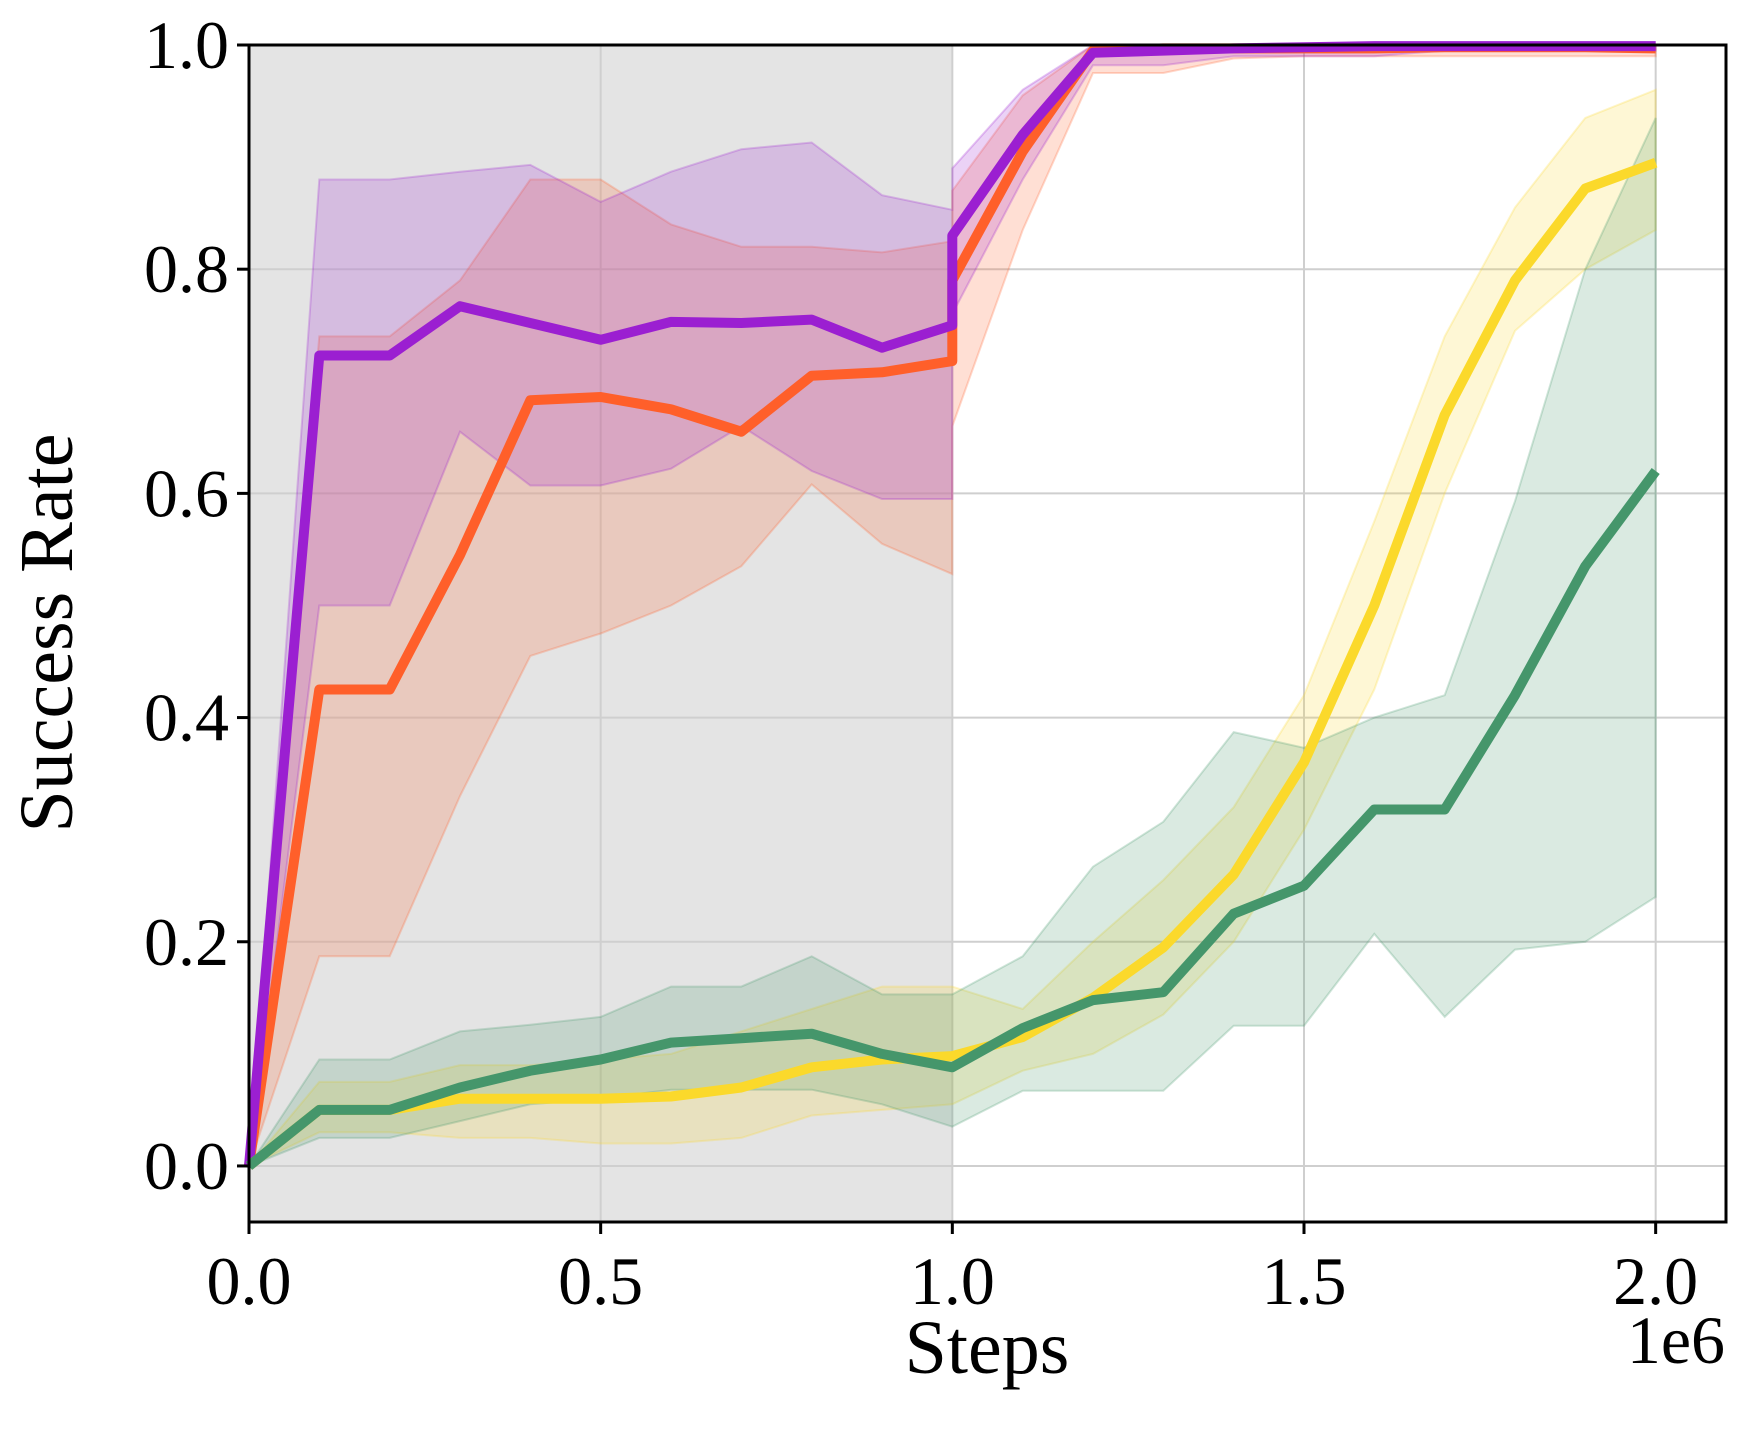  What do you see at coordinates (952, 1281) in the screenshot?
I see `x-tick-label: 1.0` at bounding box center [952, 1281].